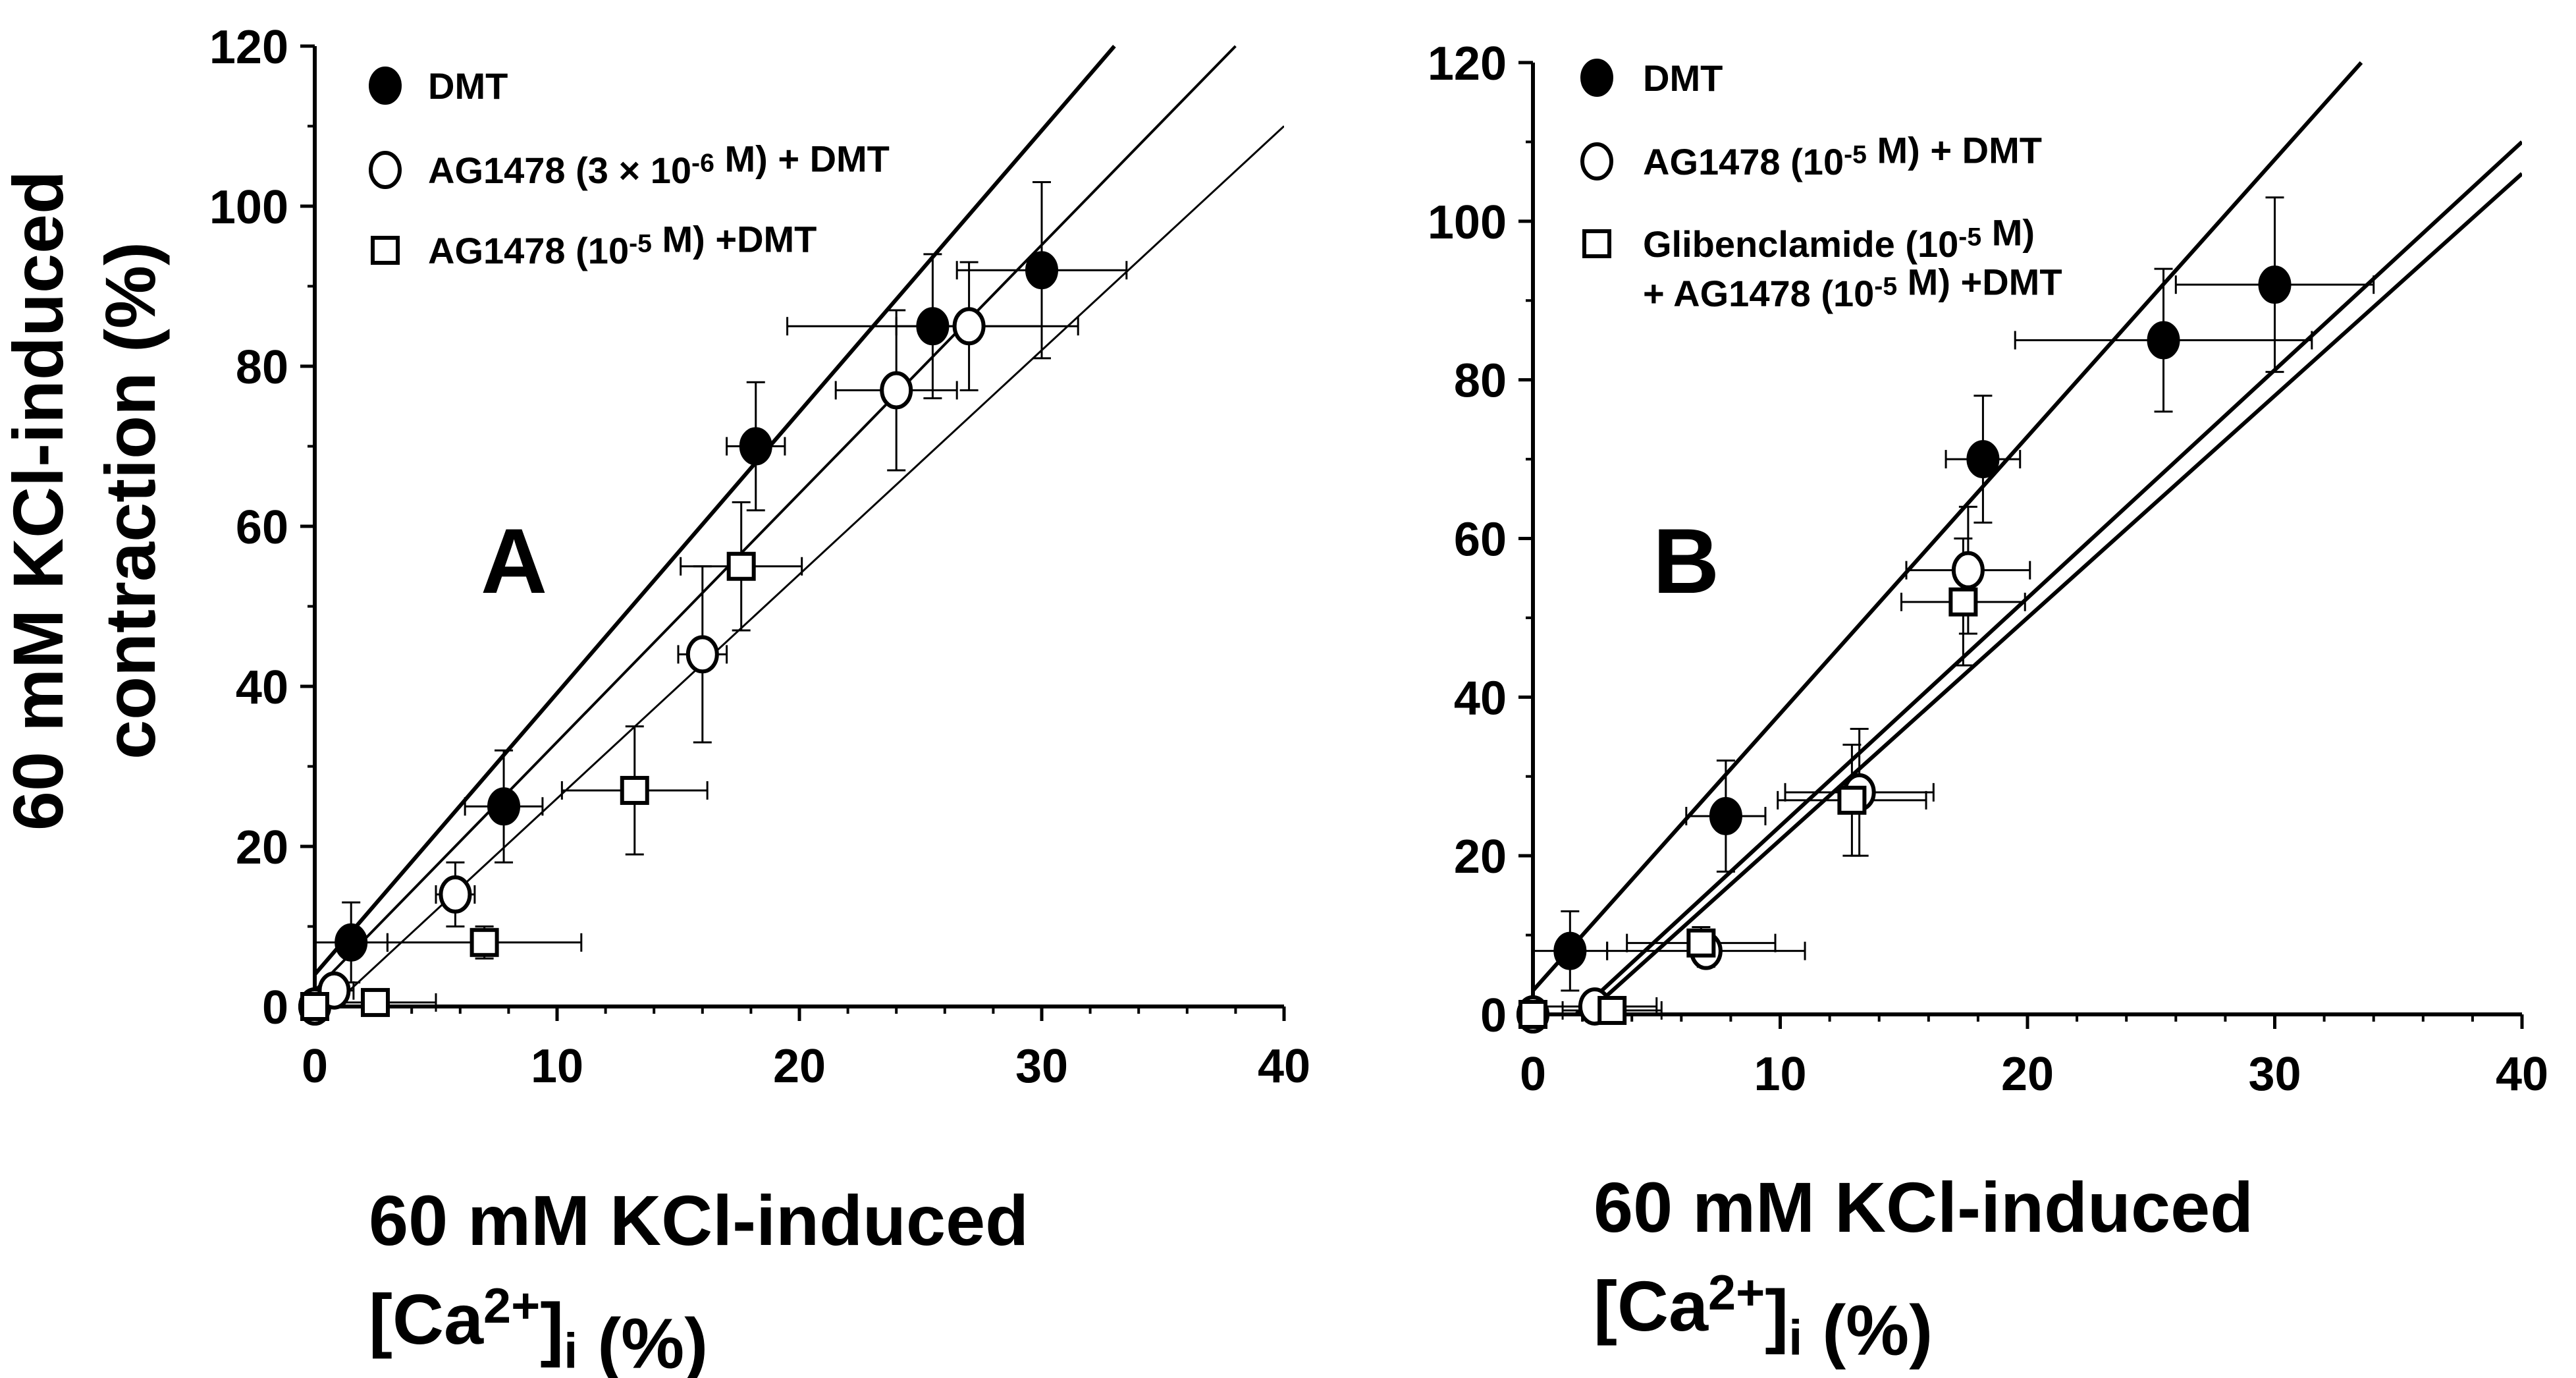  I want to click on panel-letter: A, so click(514, 561).